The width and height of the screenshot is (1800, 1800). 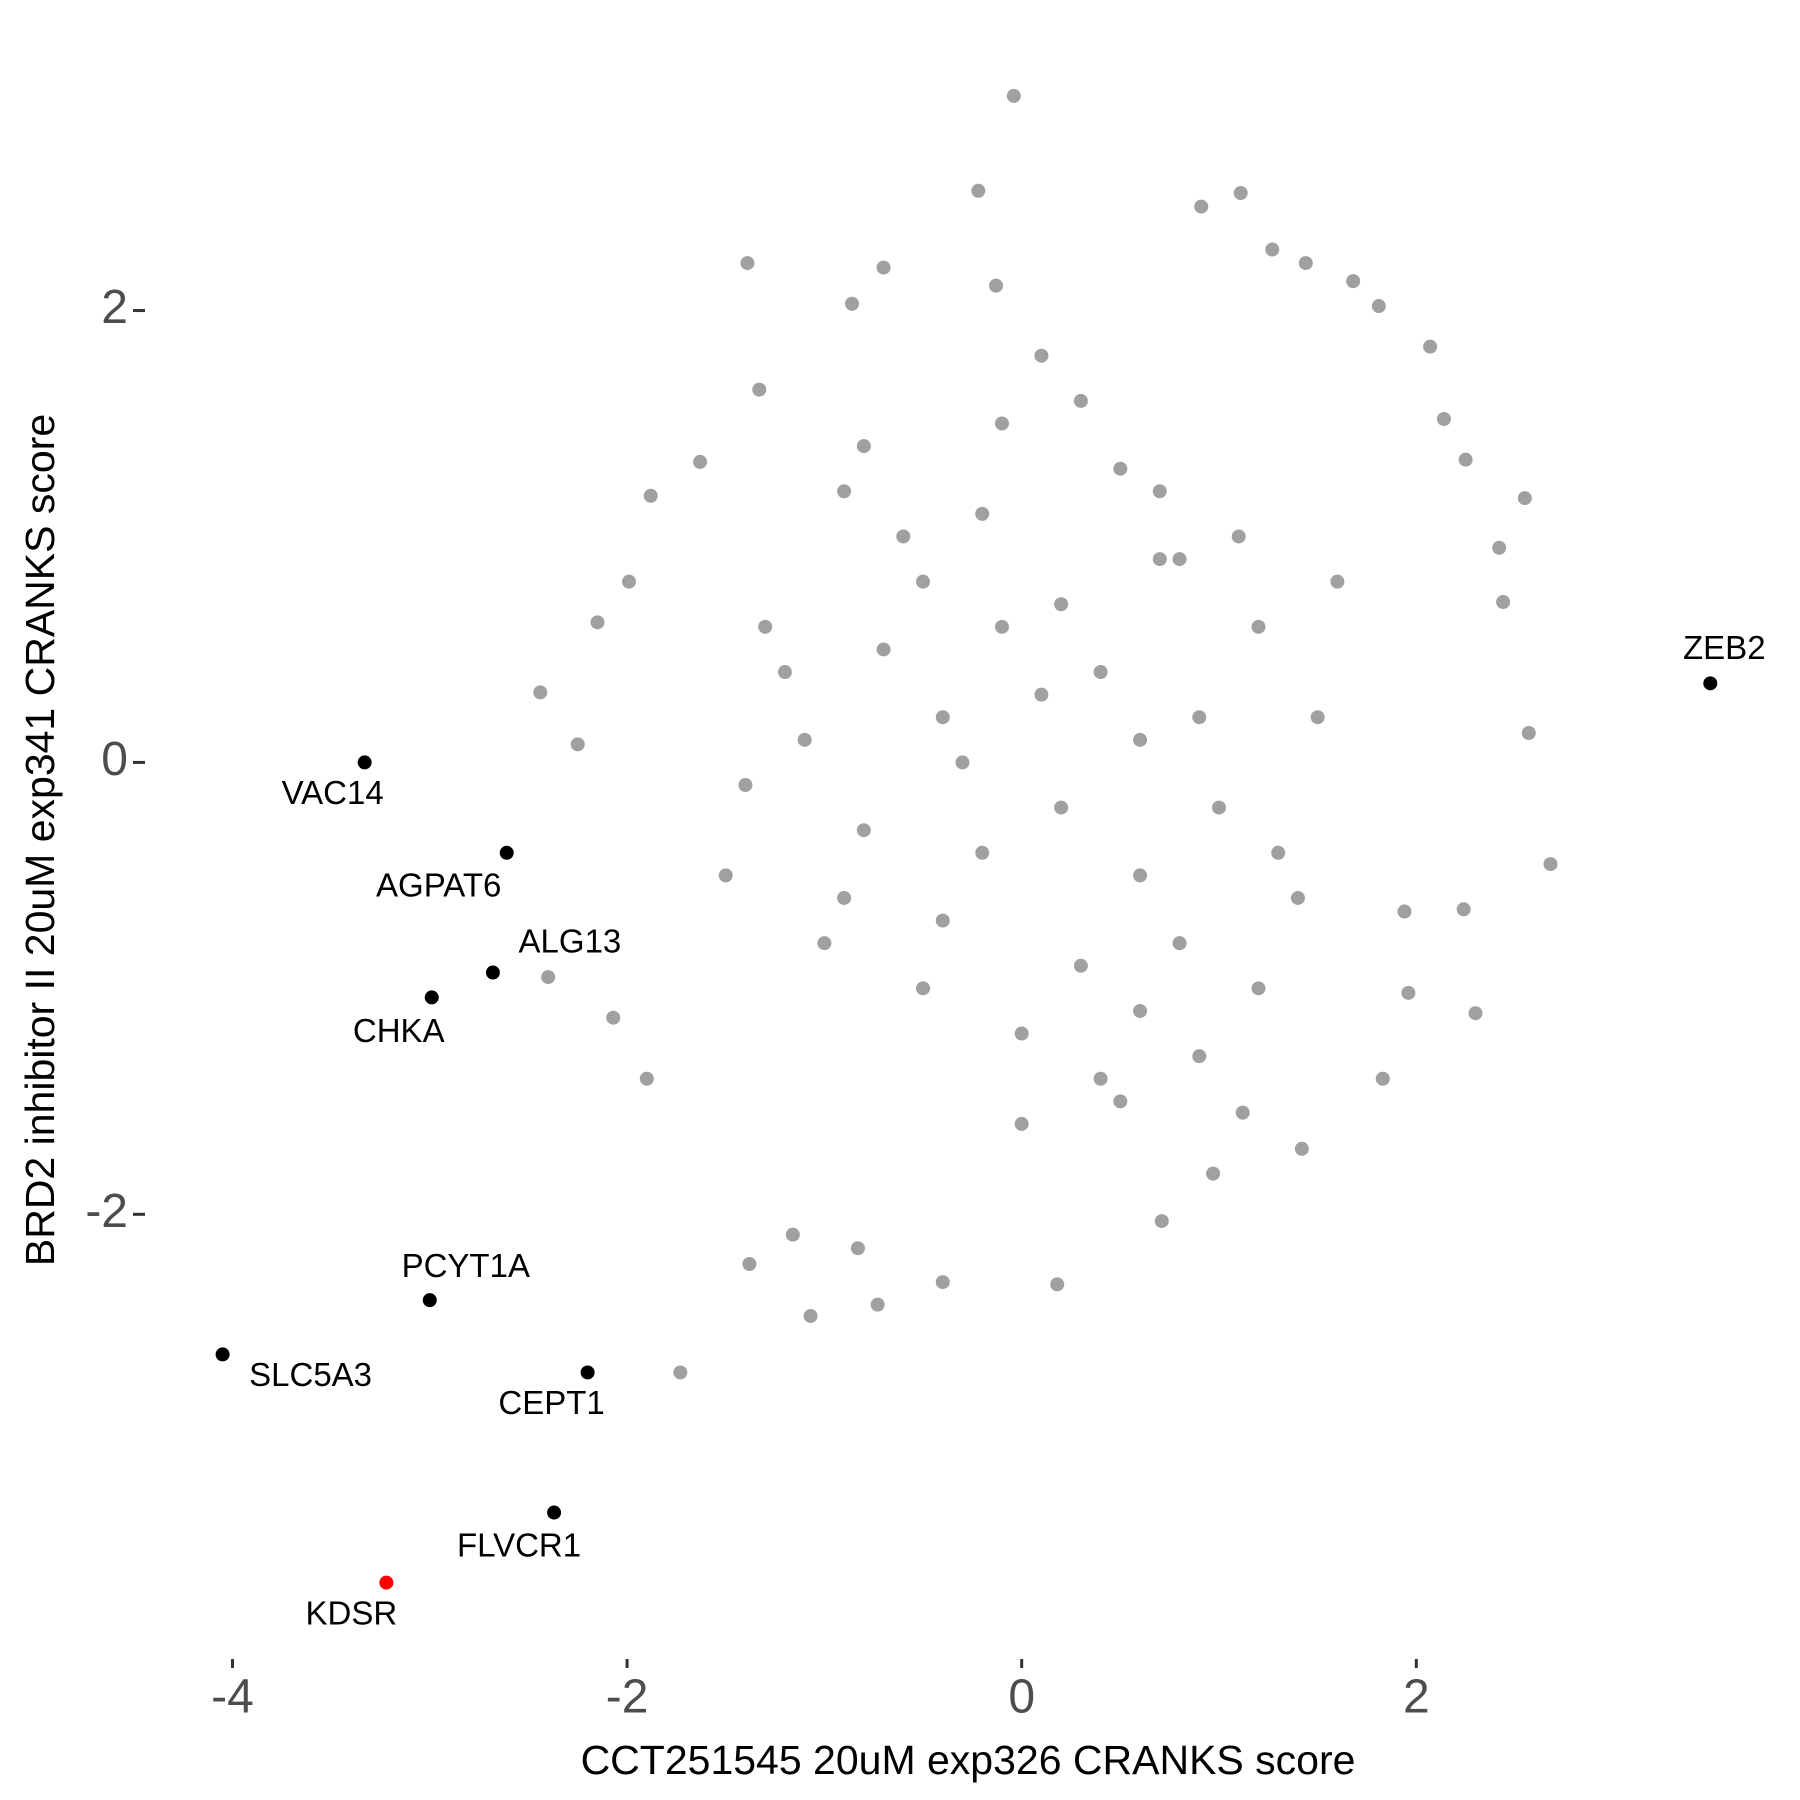 What do you see at coordinates (114, 307) in the screenshot?
I see `y-tick-label: 2` at bounding box center [114, 307].